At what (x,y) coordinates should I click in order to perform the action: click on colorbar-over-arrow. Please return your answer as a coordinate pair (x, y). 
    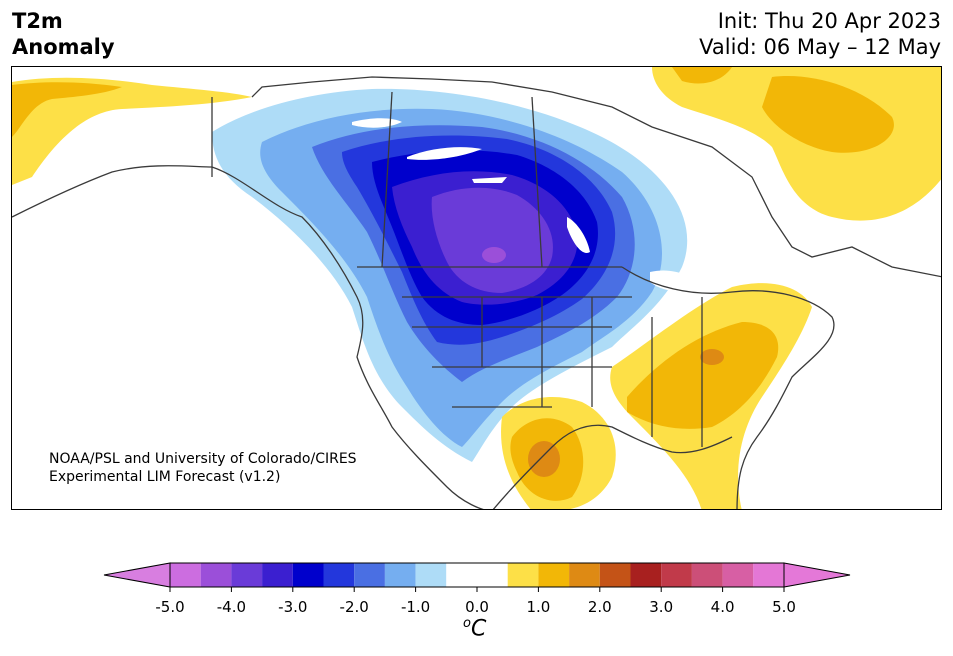
    Looking at the image, I should click on (817, 575).